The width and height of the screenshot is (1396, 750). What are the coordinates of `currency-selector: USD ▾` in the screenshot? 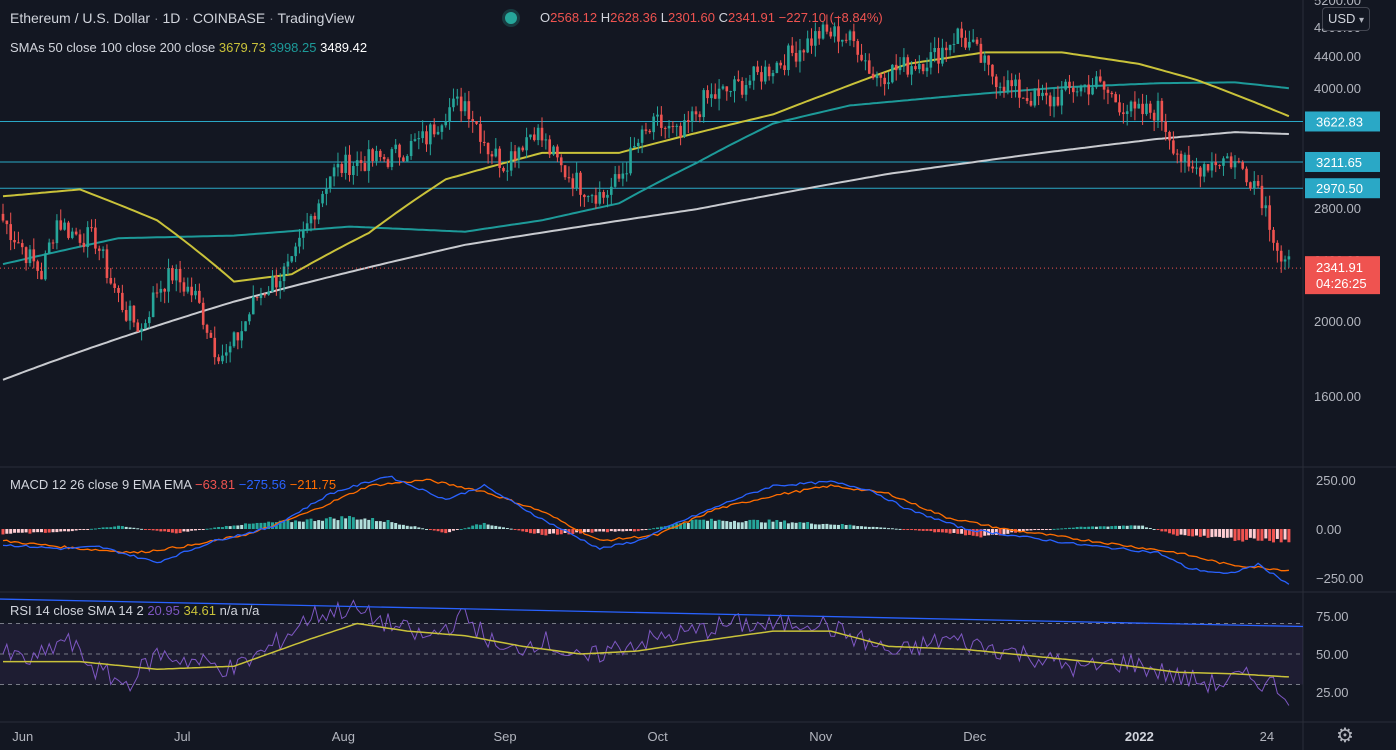 It's located at (1346, 19).